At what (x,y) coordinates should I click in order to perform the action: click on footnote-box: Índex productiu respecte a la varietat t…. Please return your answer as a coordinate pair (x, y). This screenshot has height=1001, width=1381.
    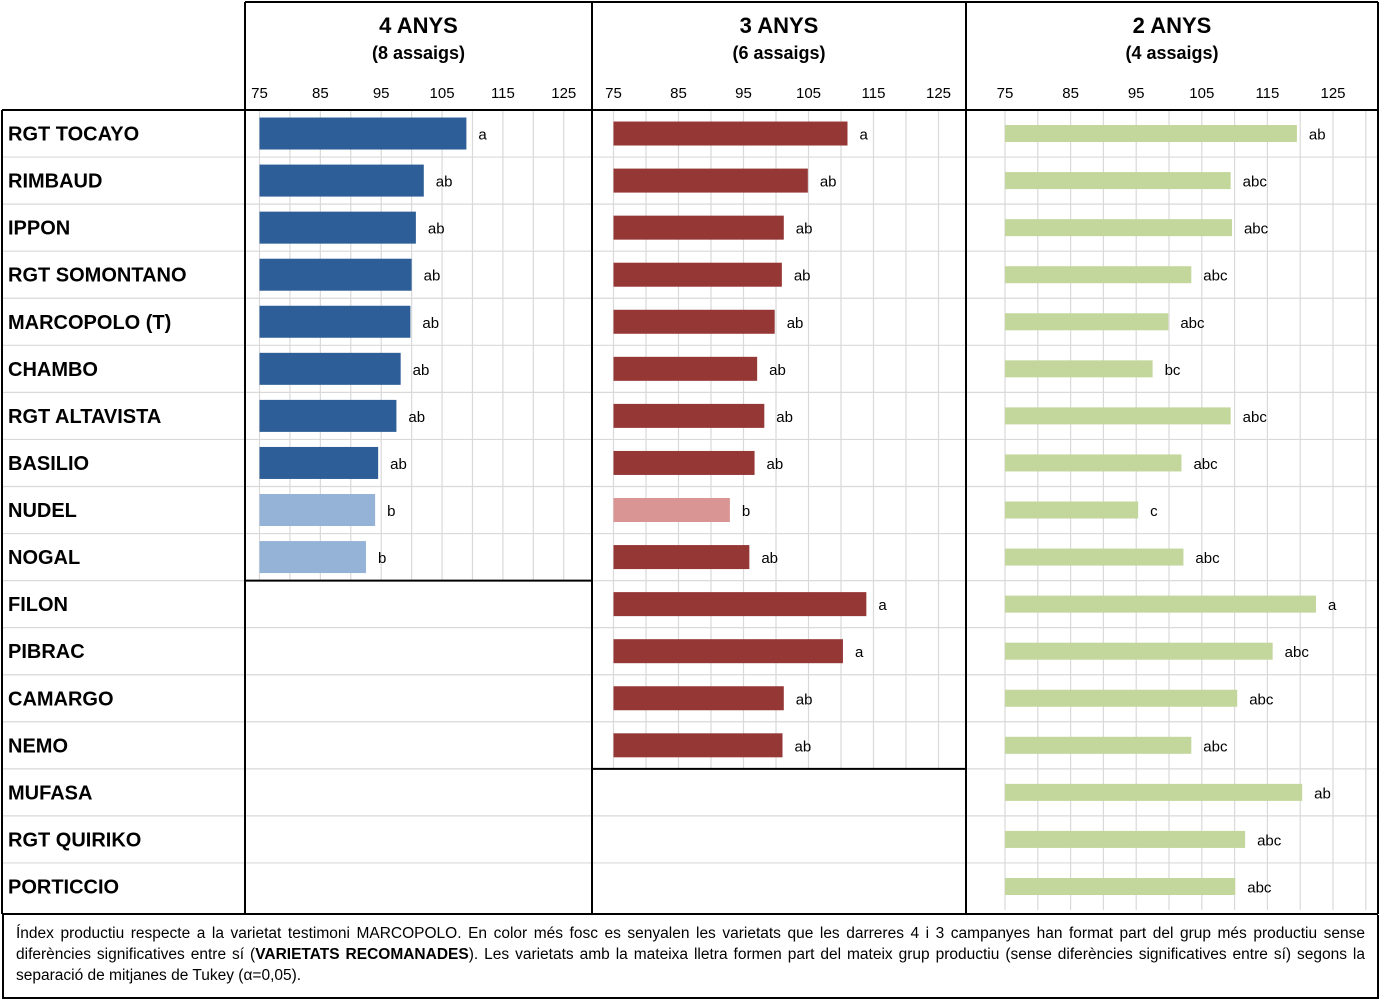
    Looking at the image, I should click on (690, 957).